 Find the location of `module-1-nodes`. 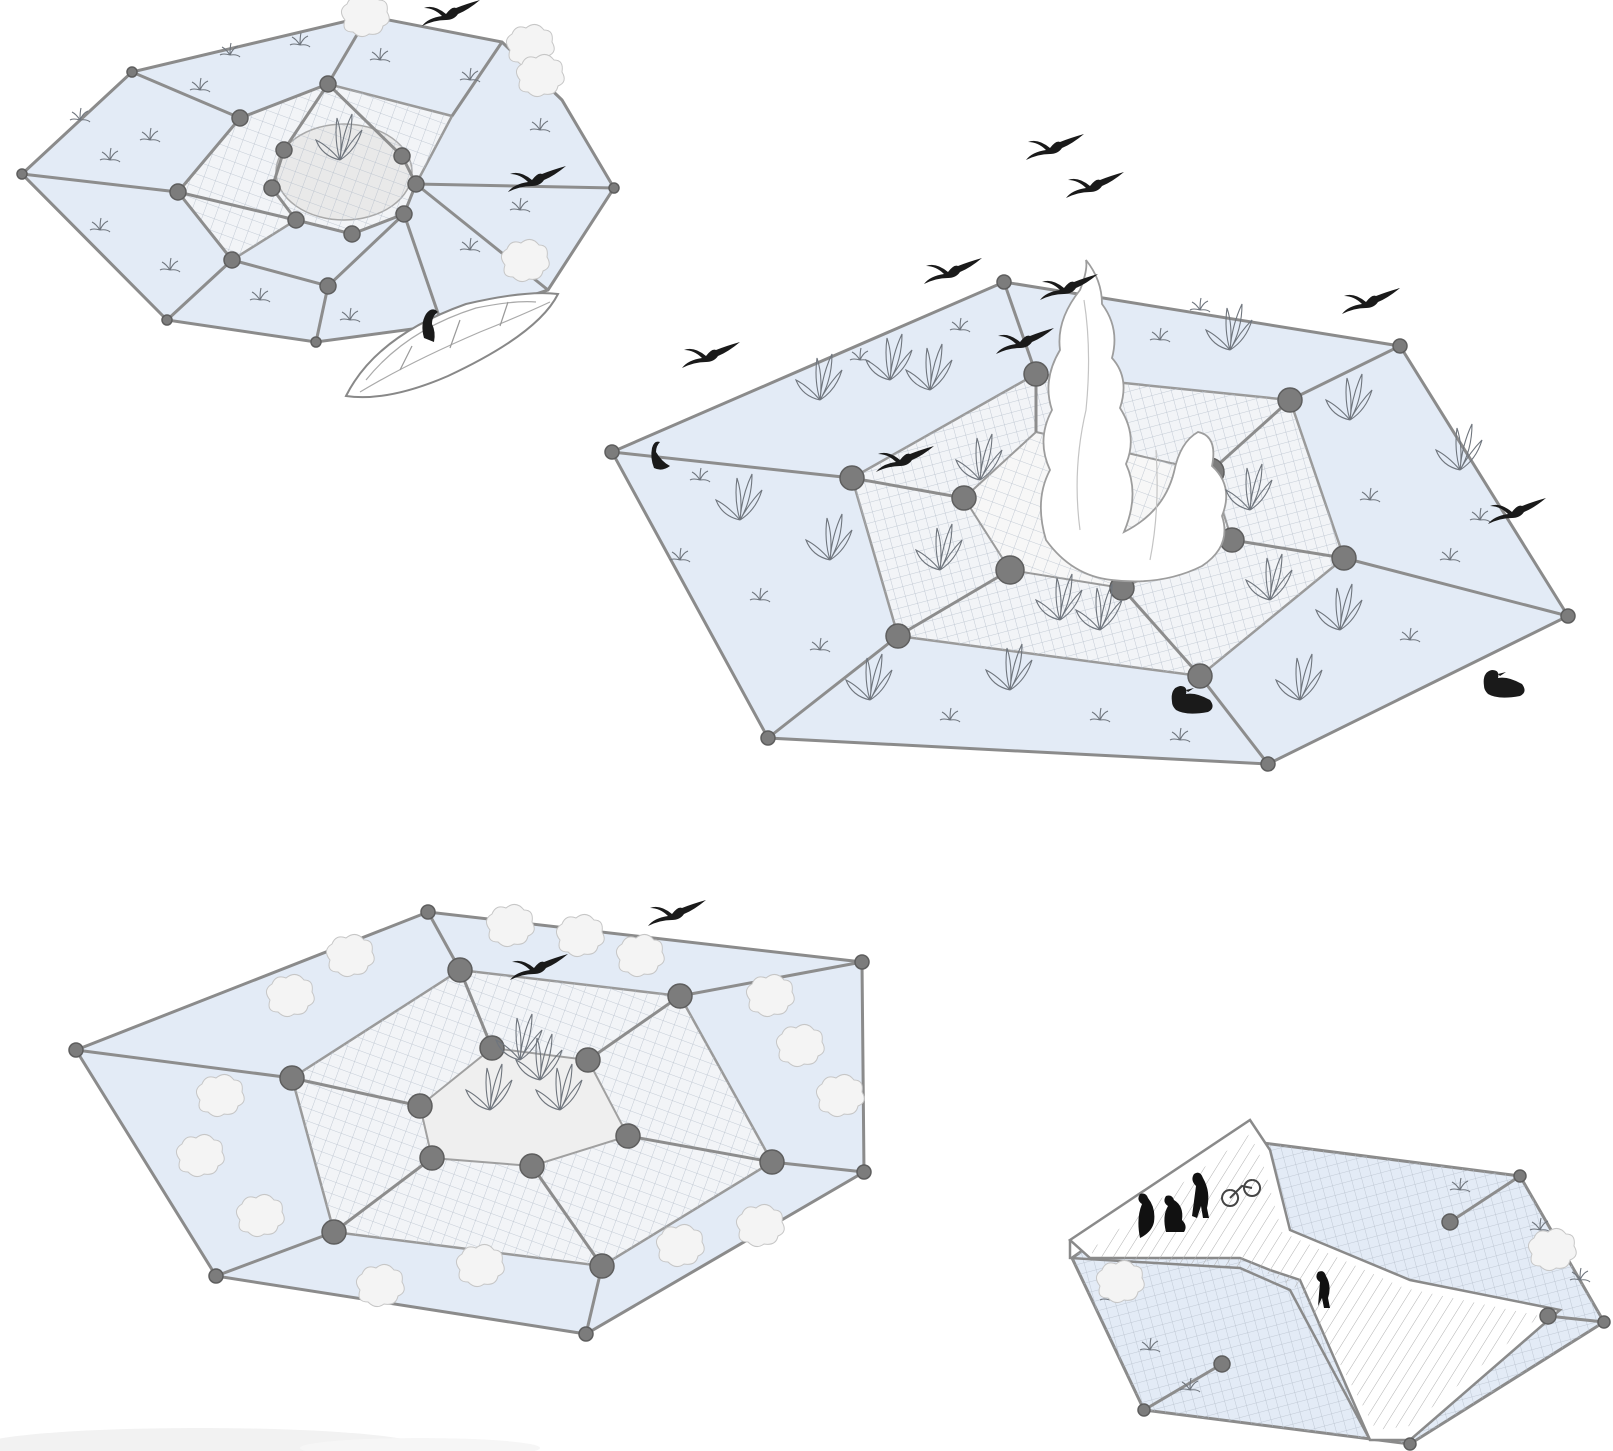

module-1-nodes is located at coordinates (318, 179).